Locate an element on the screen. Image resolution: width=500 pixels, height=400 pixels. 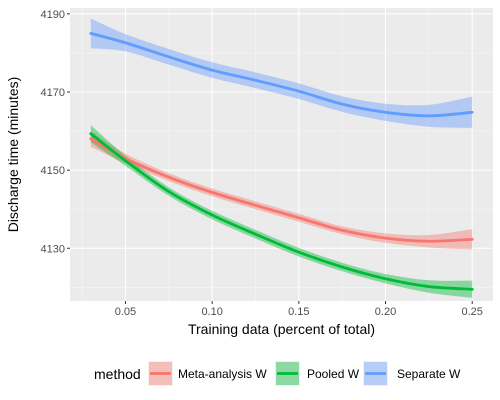
y-tick-label: 4190 is located at coordinates (53, 15).